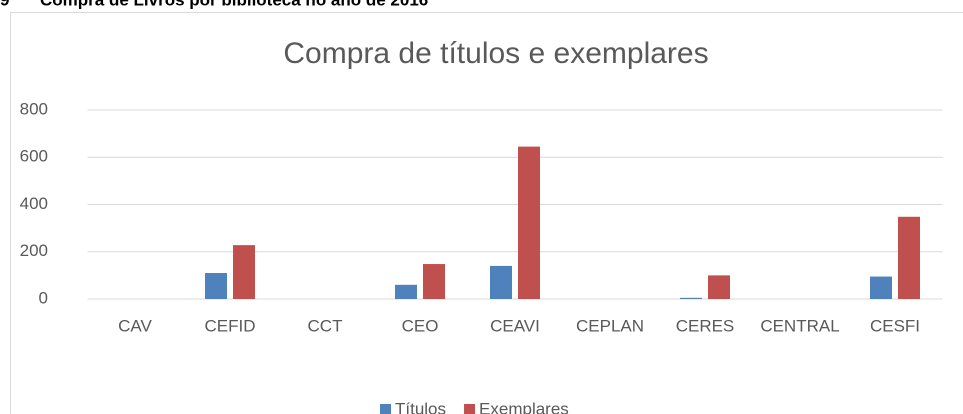  Describe the element at coordinates (524, 406) in the screenshot. I see `legend-label: Exemplares` at that location.